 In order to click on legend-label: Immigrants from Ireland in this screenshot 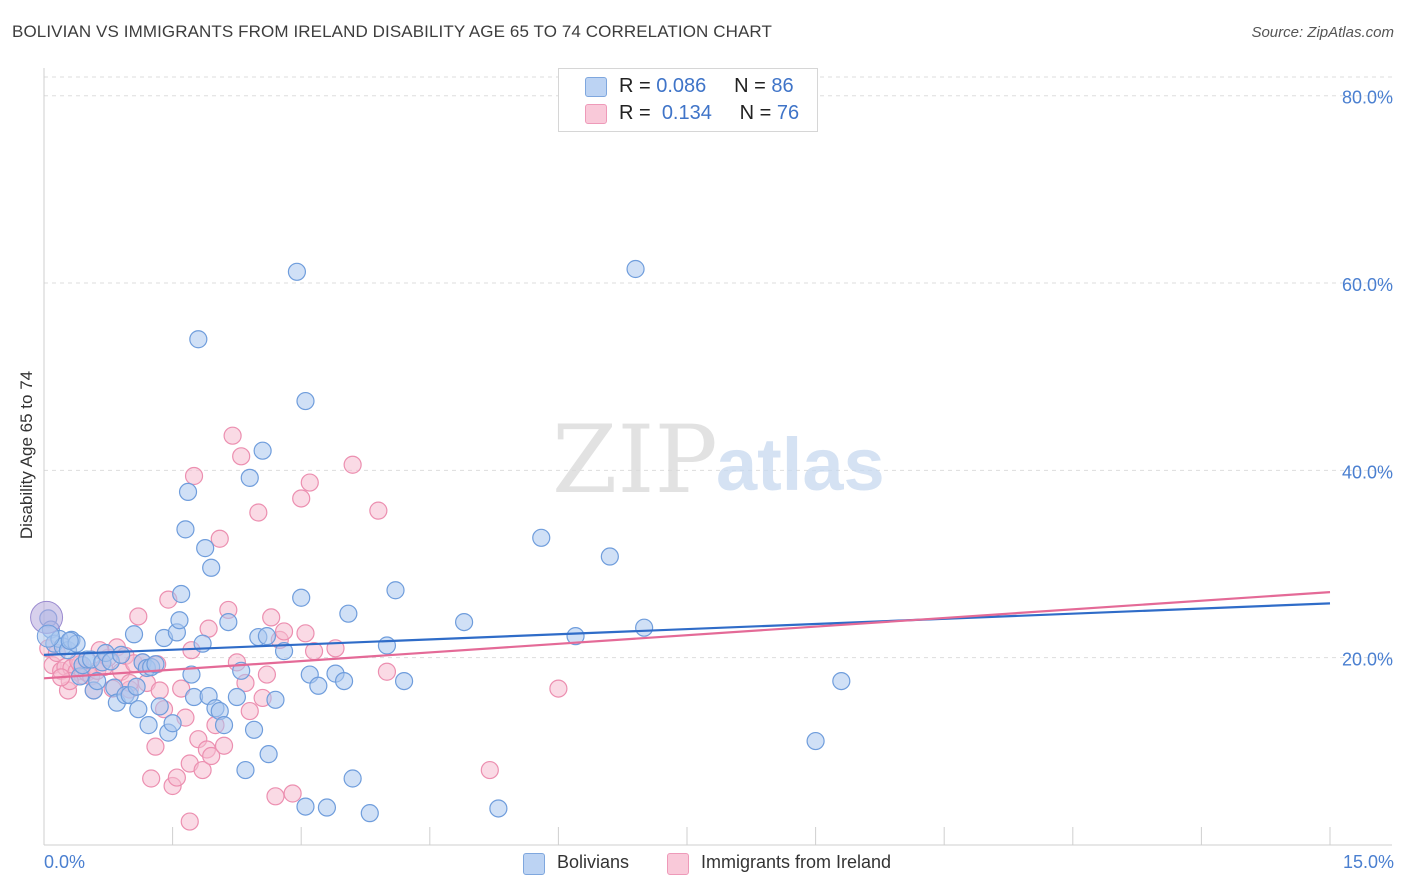, I will do `click(796, 862)`.